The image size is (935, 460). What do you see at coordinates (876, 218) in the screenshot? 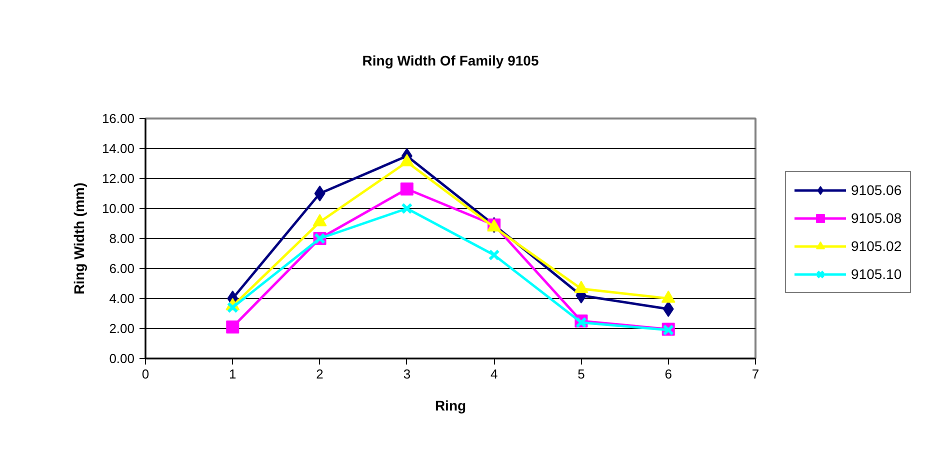
I see `legend-label: 9105.08` at bounding box center [876, 218].